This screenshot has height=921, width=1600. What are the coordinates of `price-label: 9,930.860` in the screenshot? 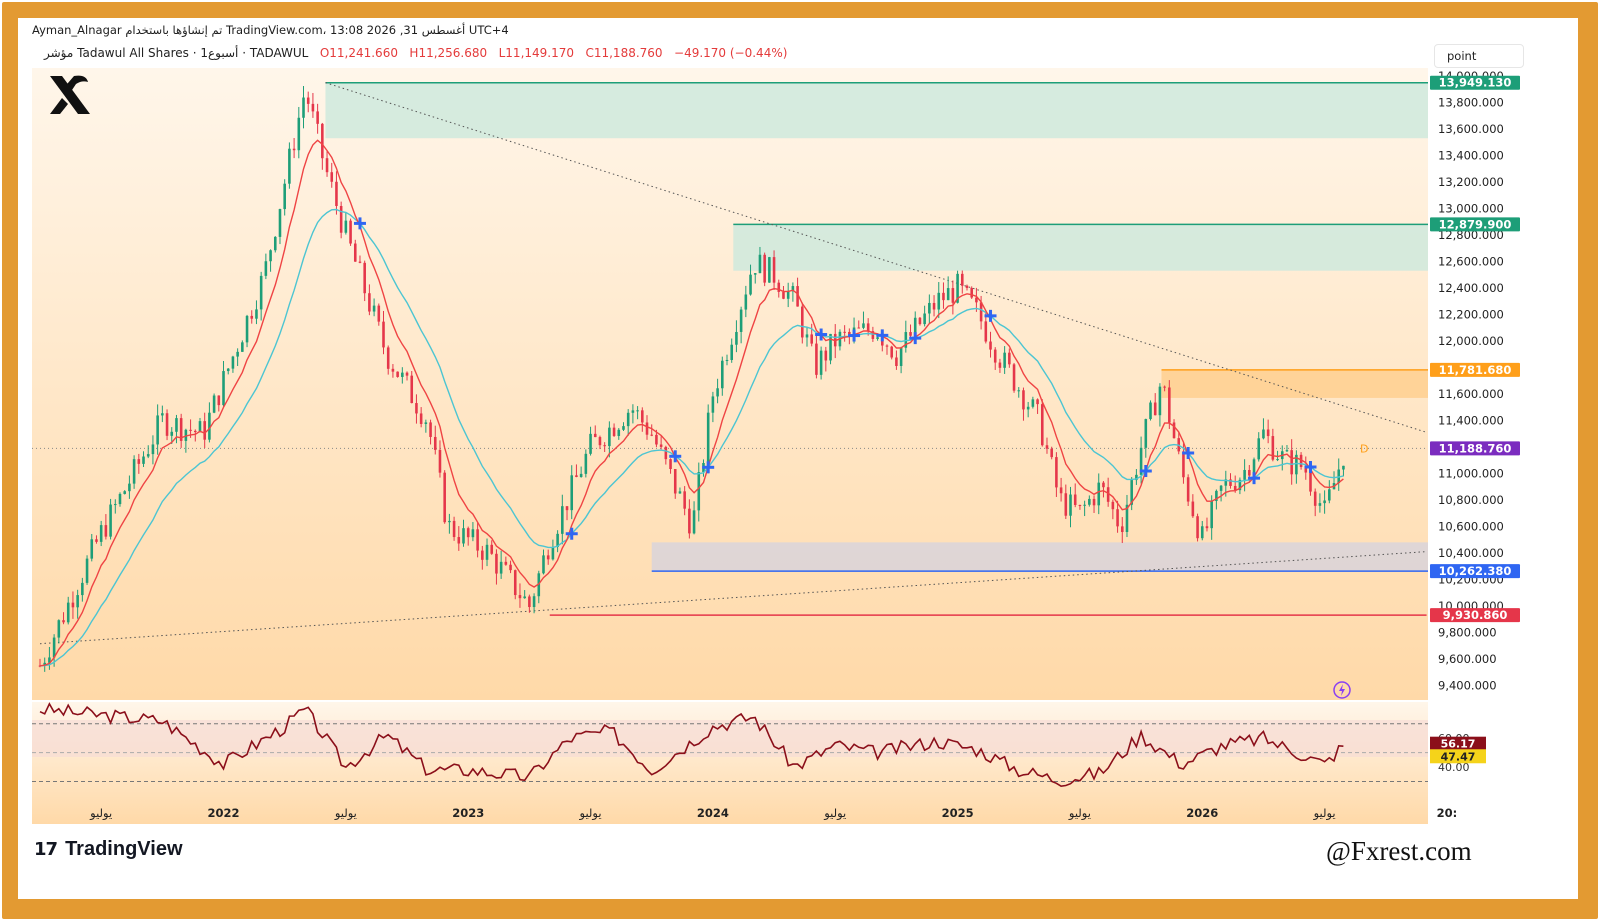 It's located at (1475, 615).